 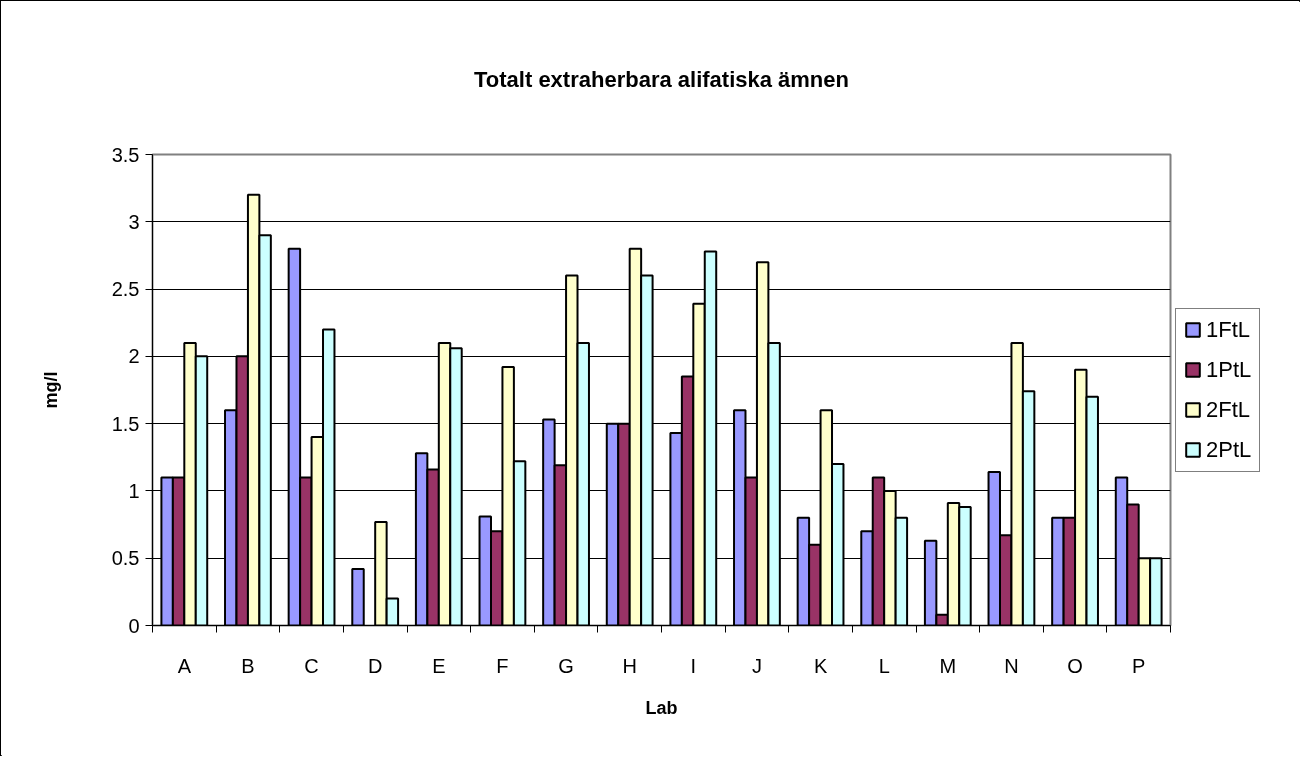 I want to click on x-tick-label: D, so click(x=375, y=665).